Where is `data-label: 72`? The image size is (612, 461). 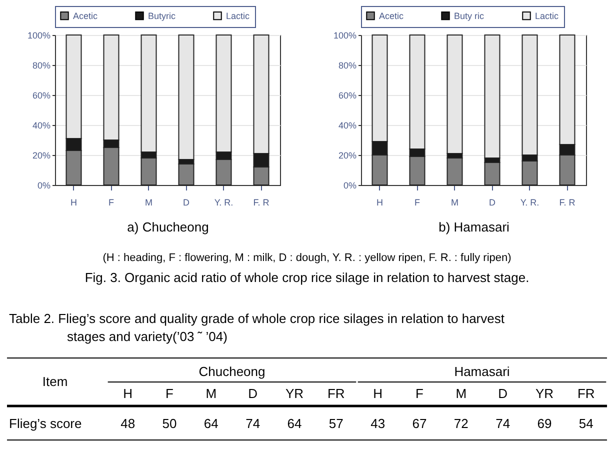 data-label: 72 is located at coordinates (461, 423).